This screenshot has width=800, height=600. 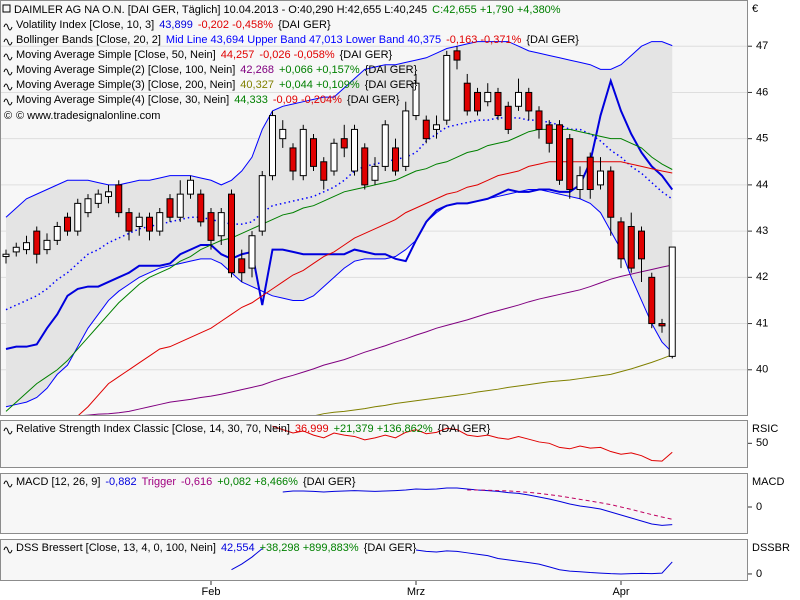 What do you see at coordinates (762, 46) in the screenshot?
I see `y-tick-label: 47` at bounding box center [762, 46].